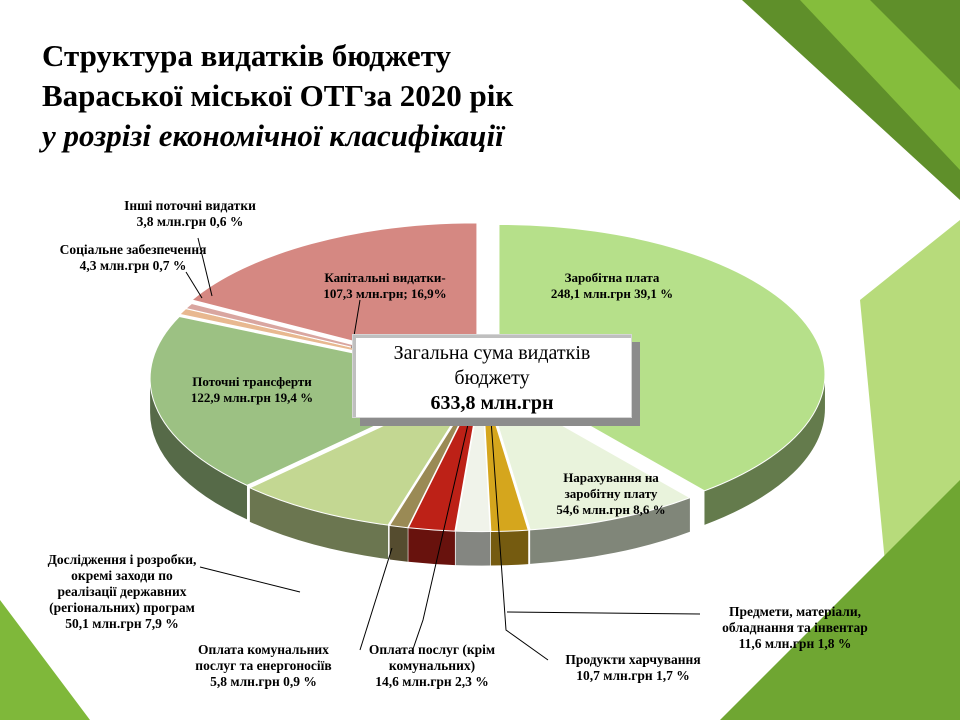  I want to click on slice-label-7-line-2: окремі заходи по, so click(122, 575).